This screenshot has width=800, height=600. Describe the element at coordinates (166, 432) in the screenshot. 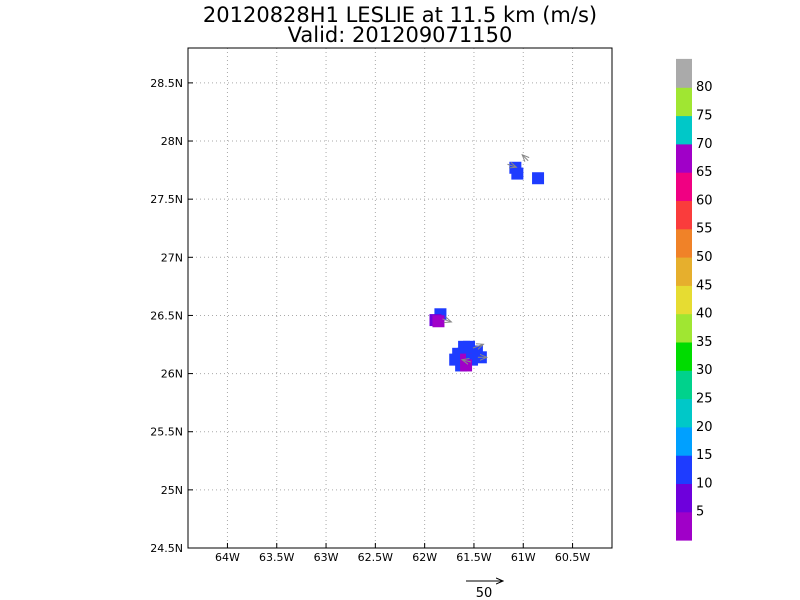

I see `y-tick-label: 25.5N` at that location.